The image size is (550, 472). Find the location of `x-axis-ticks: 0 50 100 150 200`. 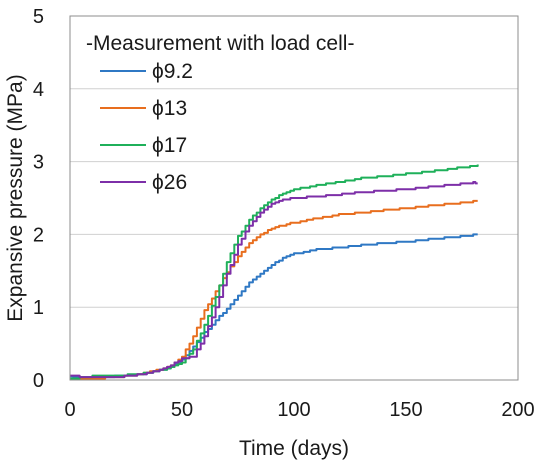

x-axis-ticks: 0 50 100 150 200 is located at coordinates (299, 410).